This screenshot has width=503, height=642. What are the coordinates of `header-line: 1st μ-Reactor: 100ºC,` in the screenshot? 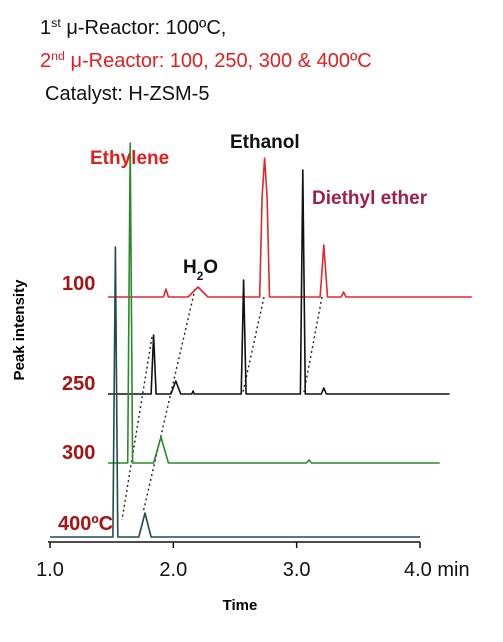 It's located at (133, 27).